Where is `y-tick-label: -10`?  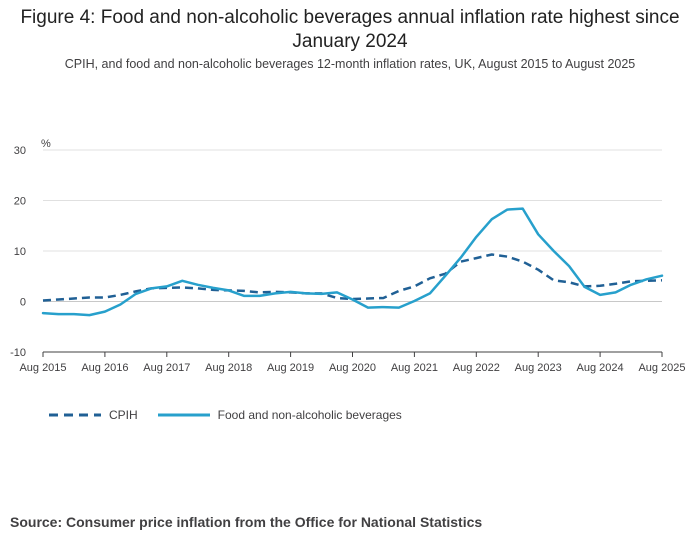 y-tick-label: -10 is located at coordinates (18, 353).